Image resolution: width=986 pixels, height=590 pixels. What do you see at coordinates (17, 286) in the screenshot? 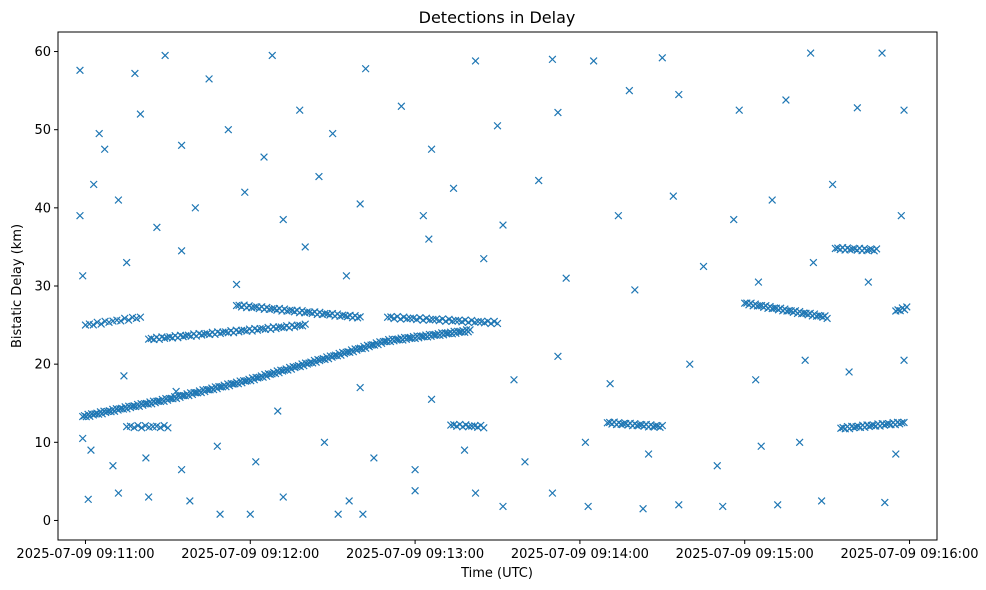
I see `y-axis-title: Bistatic Delay (km)` at bounding box center [17, 286].